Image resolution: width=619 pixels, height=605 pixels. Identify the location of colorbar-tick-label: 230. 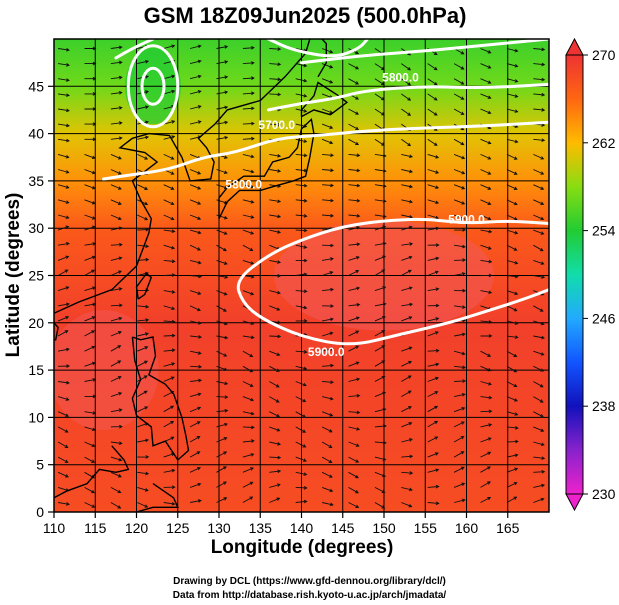
(604, 494).